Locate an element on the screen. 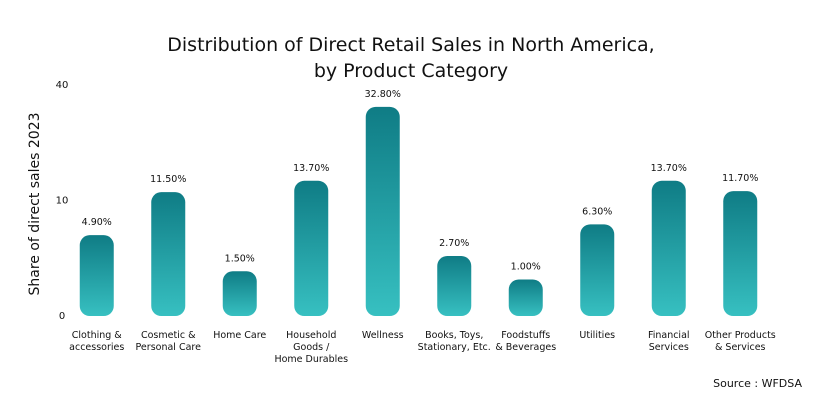 The height and width of the screenshot is (406, 822). value-label: 4.90% is located at coordinates (97, 222).